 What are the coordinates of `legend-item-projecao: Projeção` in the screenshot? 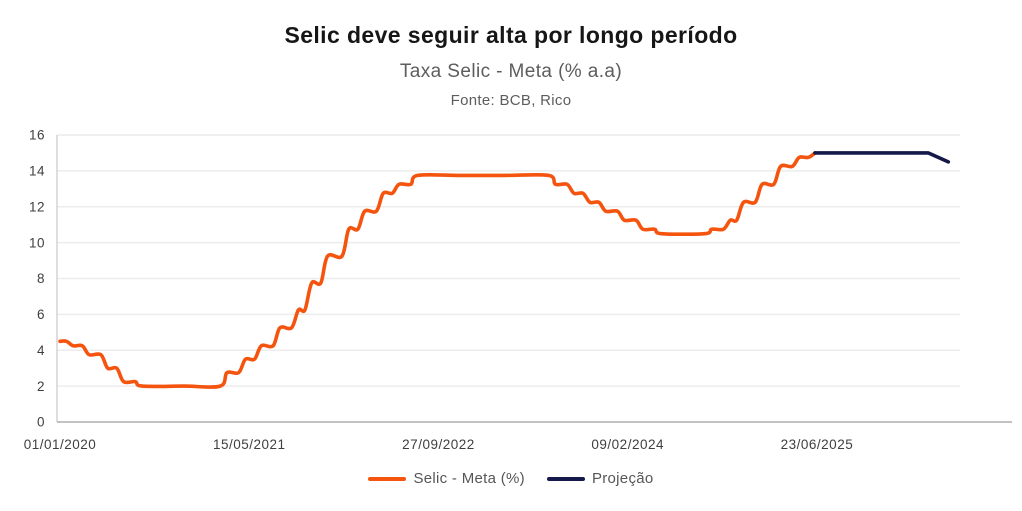 It's located at (600, 478).